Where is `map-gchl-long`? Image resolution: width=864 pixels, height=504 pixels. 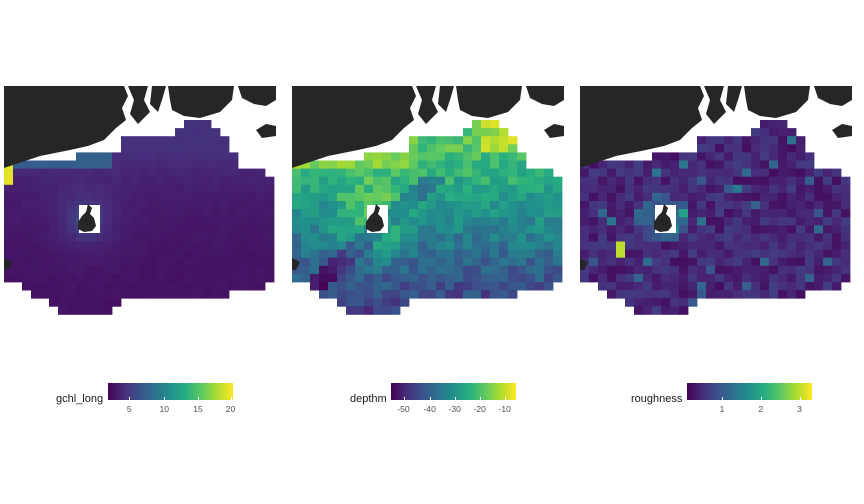 map-gchl-long is located at coordinates (140, 200).